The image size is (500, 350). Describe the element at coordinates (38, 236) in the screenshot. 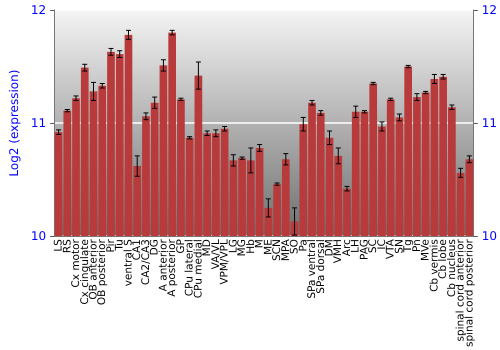

I see `y-tick-label: 10` at that location.